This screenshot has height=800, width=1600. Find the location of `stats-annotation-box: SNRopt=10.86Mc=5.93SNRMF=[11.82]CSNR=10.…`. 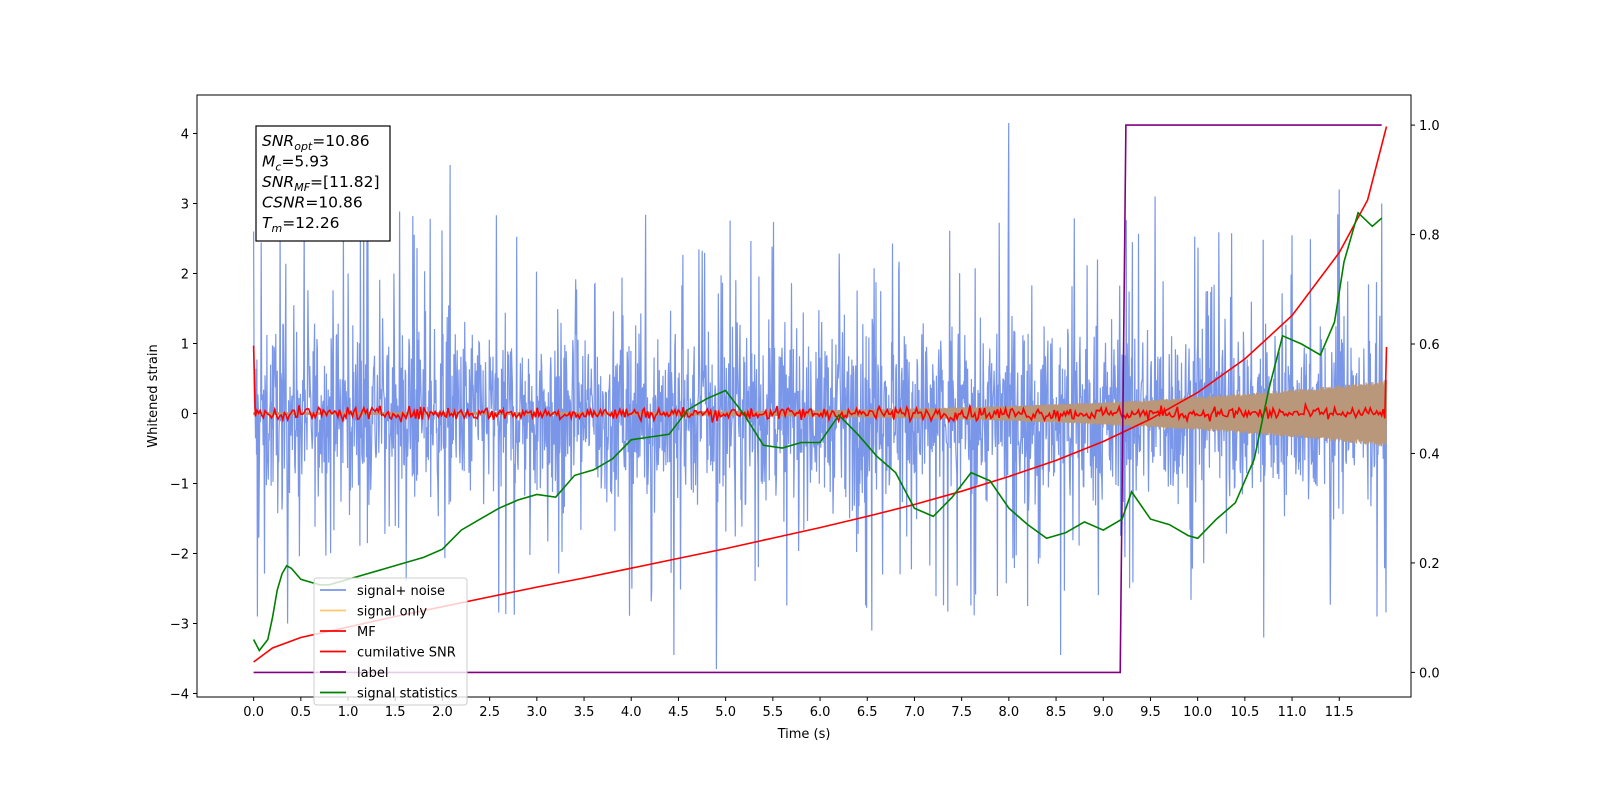

stats-annotation-box: SNRopt=10.86Mc=5.93SNRMF=[11.82]CSNR=10.… is located at coordinates (323, 183).